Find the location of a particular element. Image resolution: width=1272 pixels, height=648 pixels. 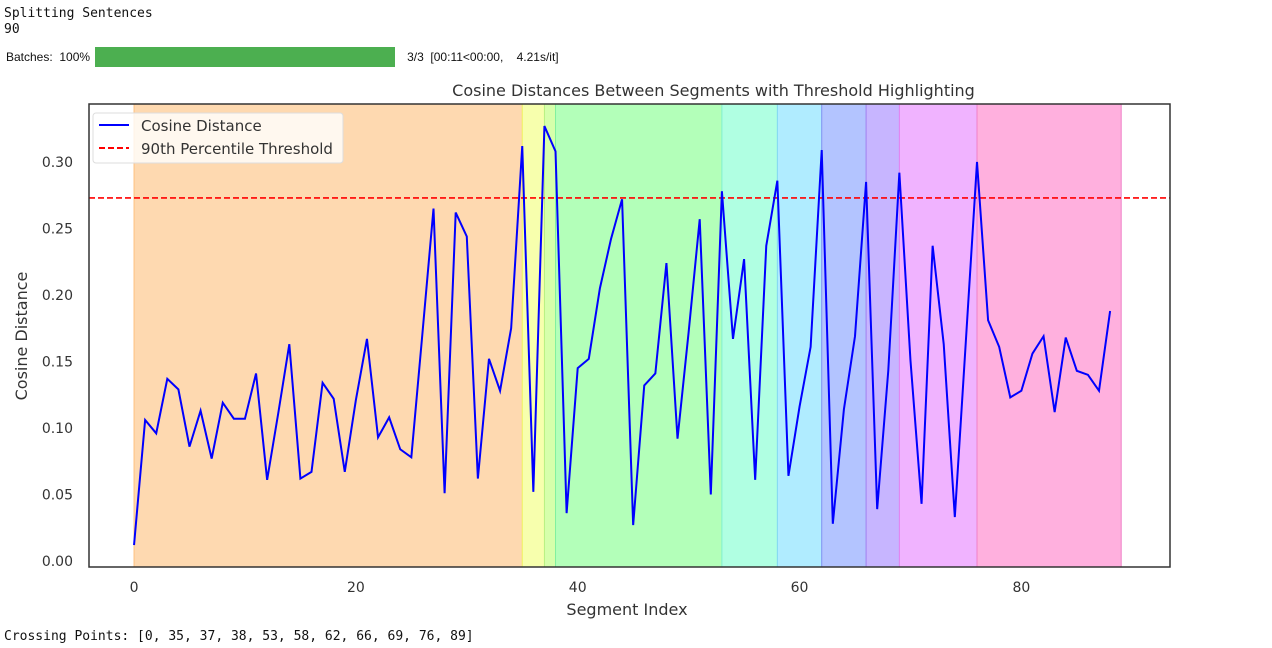

legend-box is located at coordinates (218, 138).